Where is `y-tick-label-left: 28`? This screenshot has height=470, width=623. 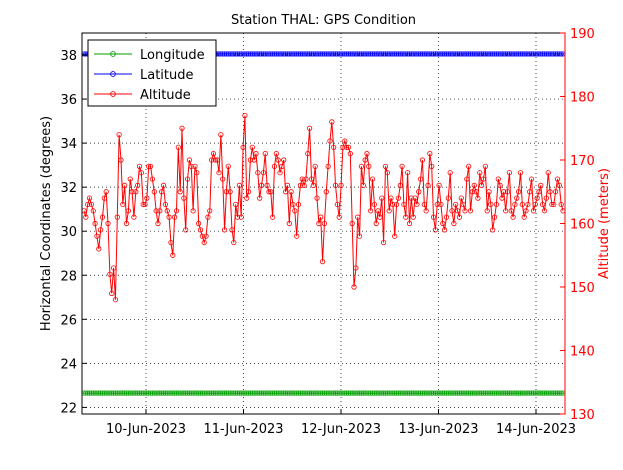
y-tick-label-left: 28 is located at coordinates (68, 276).